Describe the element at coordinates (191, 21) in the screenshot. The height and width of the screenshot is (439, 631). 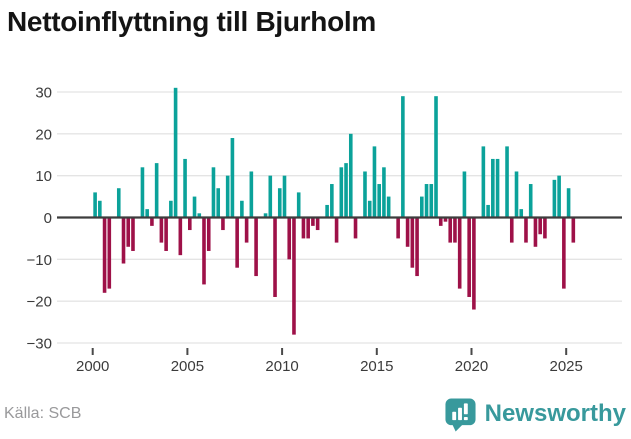
I see `chart-title: Nettoinflyttning till Bjurholm` at that location.